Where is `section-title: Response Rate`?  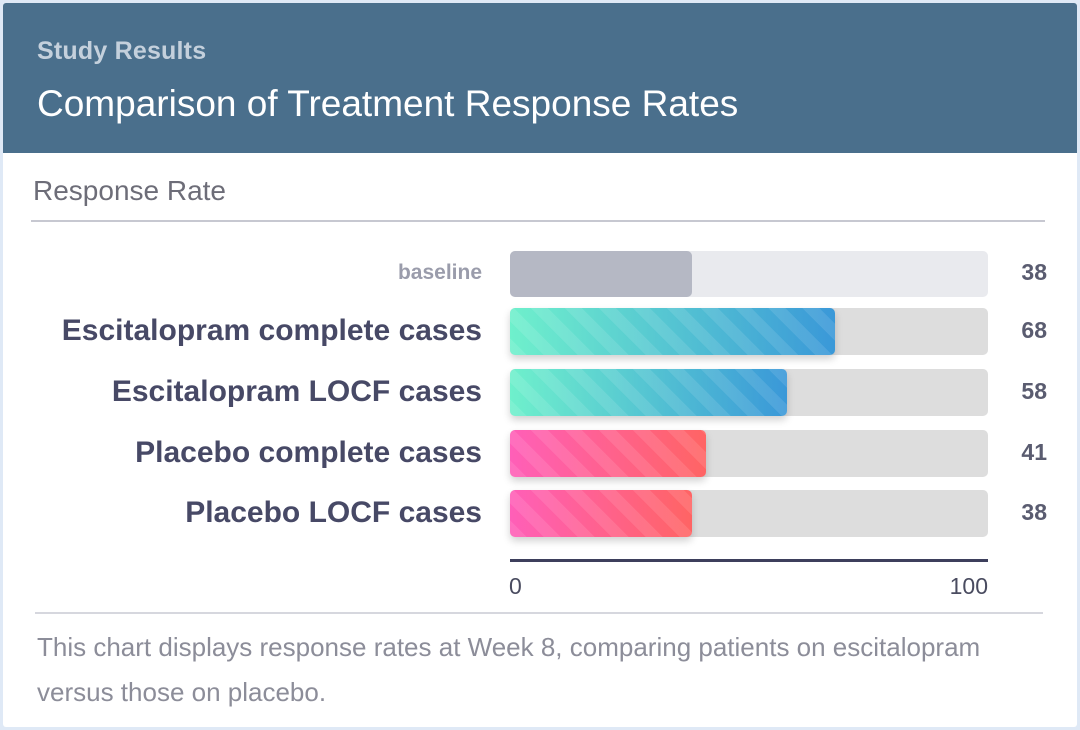
section-title: Response Rate is located at coordinates (130, 190).